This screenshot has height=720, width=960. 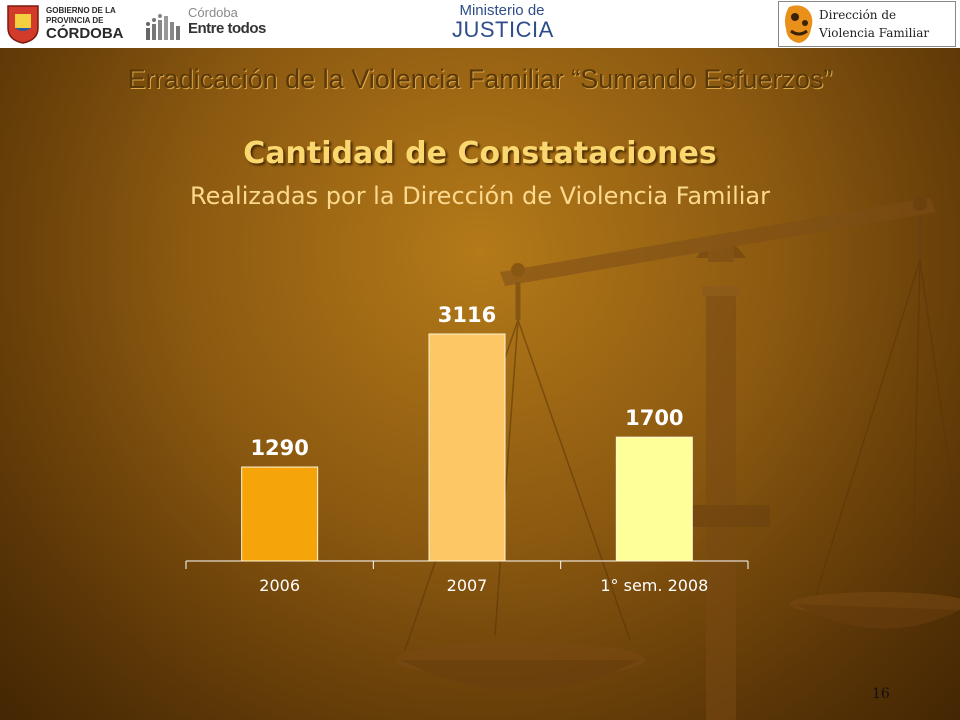 I want to click on data-label-2: 1700, so click(x=654, y=418).